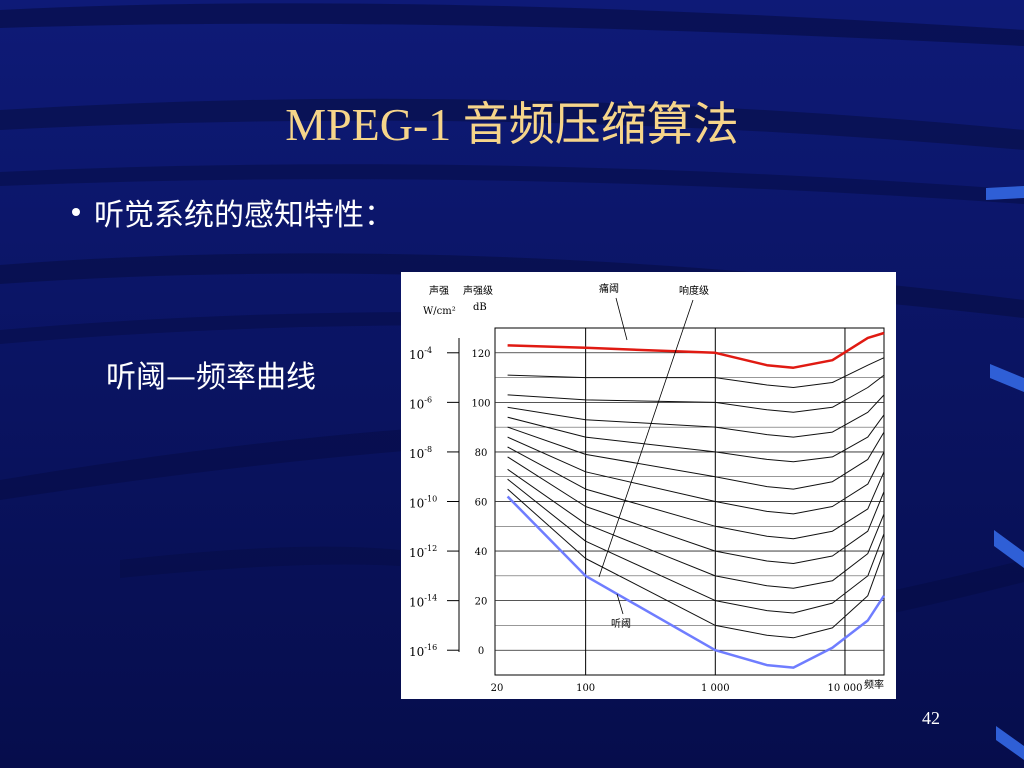  What do you see at coordinates (621, 319) in the screenshot?
I see `pain-label-leader` at bounding box center [621, 319].